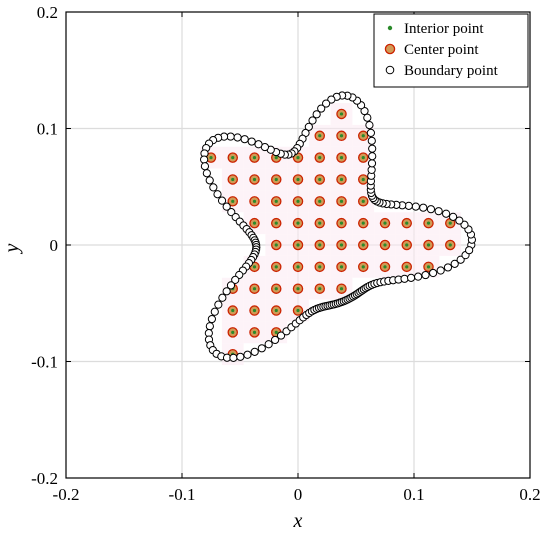 This screenshot has height=537, width=550. Describe the element at coordinates (451, 71) in the screenshot. I see `legend-label: Boundary point` at that location.